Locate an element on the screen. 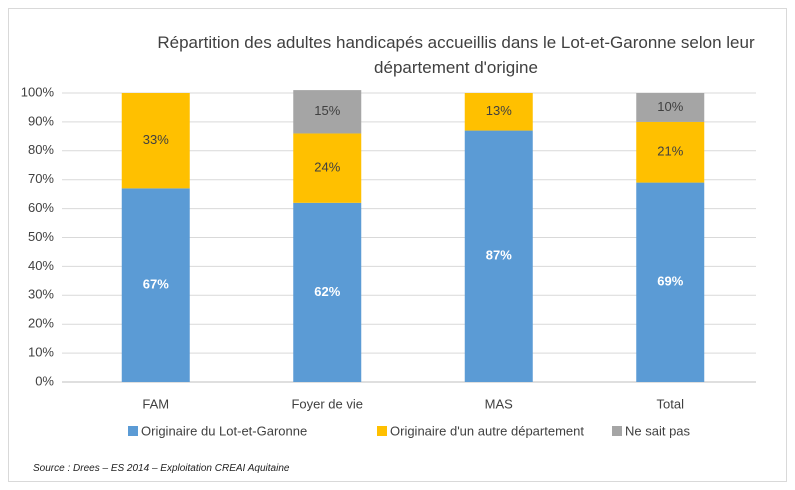  legend-label: Ne sait pas is located at coordinates (658, 430).